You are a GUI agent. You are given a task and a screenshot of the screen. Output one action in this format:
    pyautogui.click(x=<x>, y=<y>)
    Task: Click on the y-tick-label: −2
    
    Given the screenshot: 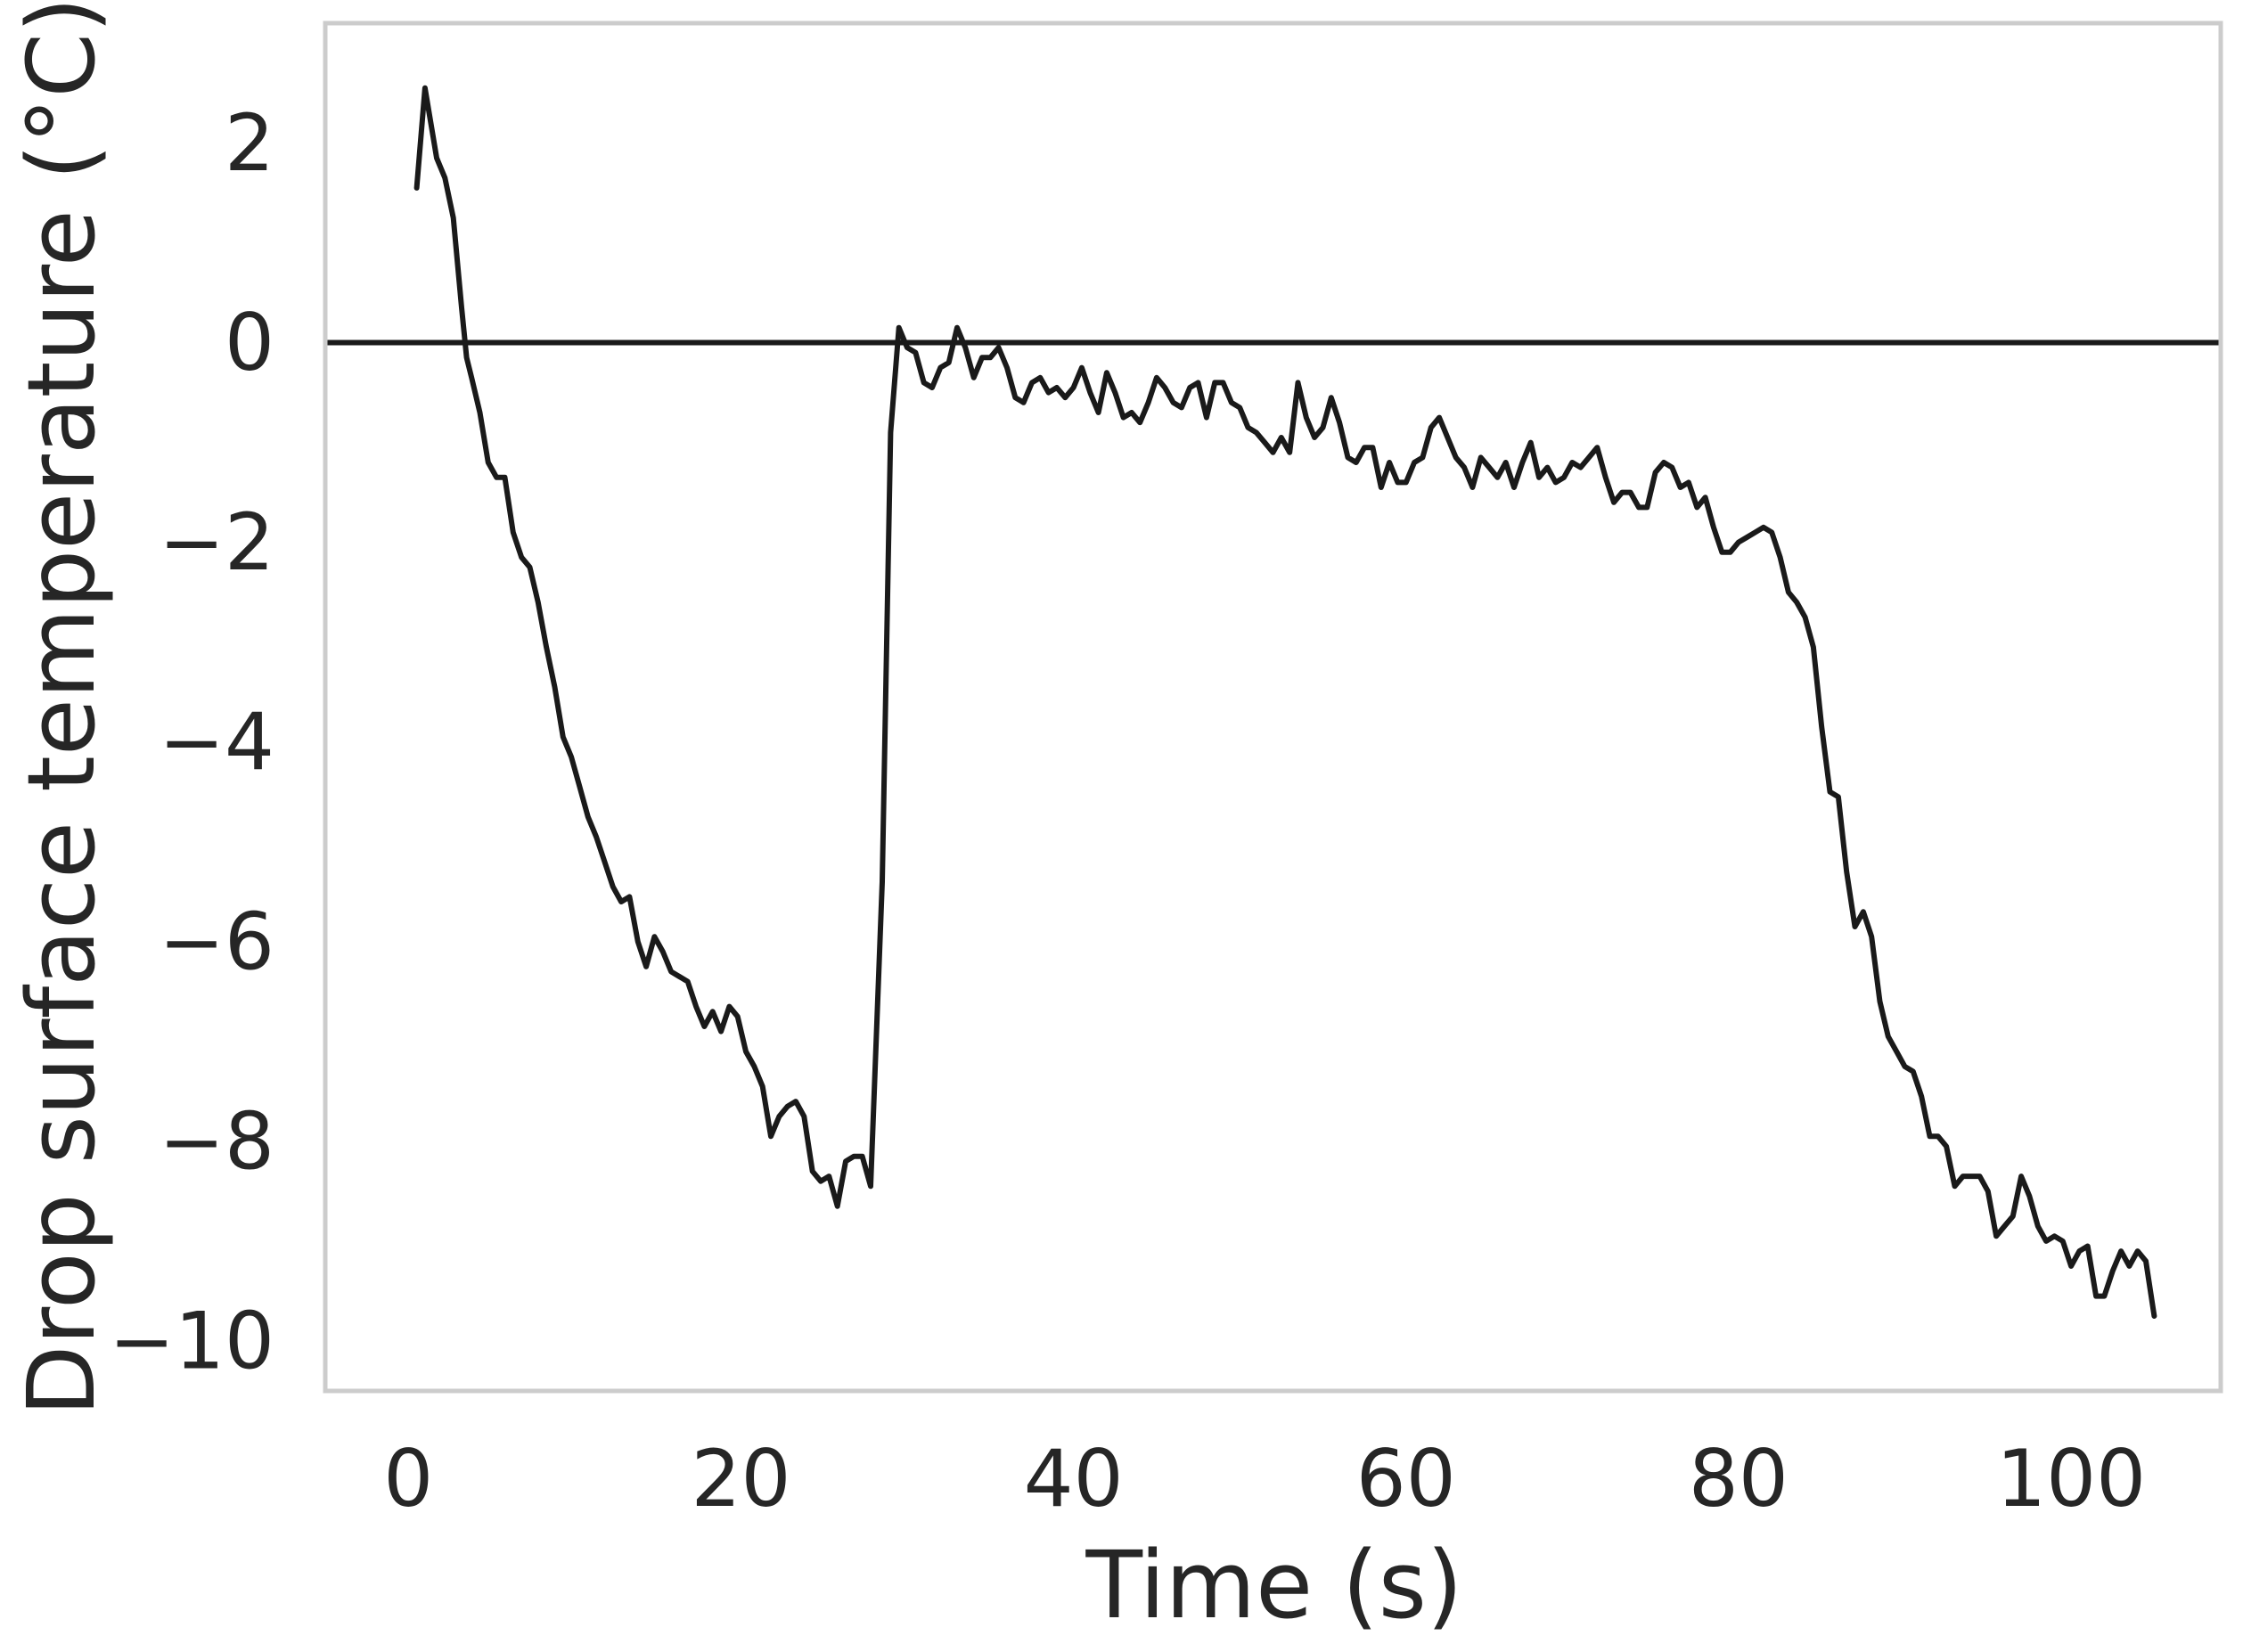 What is the action you would take?
    pyautogui.click(x=217, y=542)
    